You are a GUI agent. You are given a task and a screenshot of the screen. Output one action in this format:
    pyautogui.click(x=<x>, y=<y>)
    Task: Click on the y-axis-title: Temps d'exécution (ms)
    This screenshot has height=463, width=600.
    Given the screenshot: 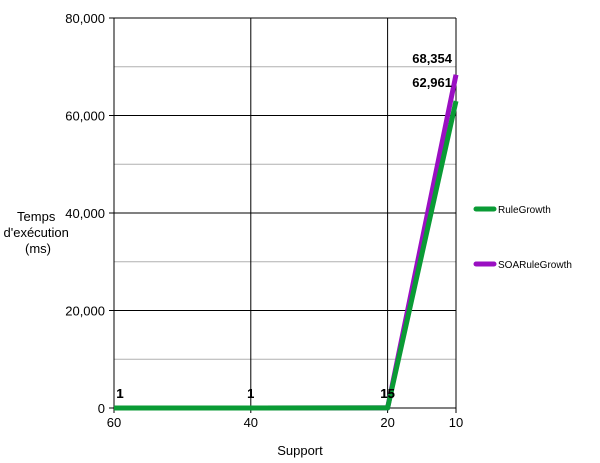 What is the action you would take?
    pyautogui.click(x=38, y=232)
    